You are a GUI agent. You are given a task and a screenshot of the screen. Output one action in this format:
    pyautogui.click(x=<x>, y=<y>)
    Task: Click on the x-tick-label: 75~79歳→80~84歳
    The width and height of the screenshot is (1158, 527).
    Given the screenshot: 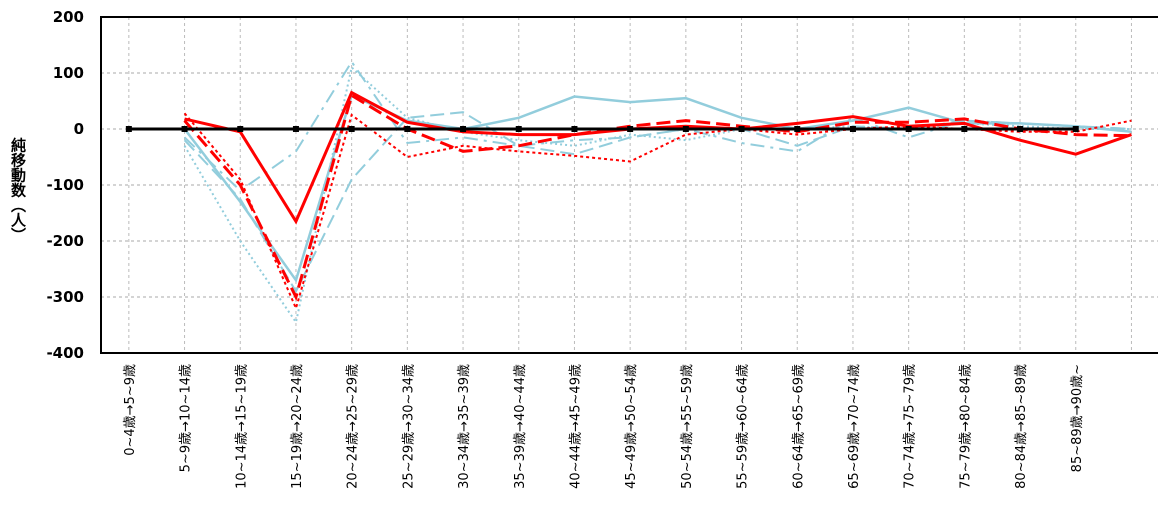 What is the action you would take?
    pyautogui.click(x=965, y=426)
    